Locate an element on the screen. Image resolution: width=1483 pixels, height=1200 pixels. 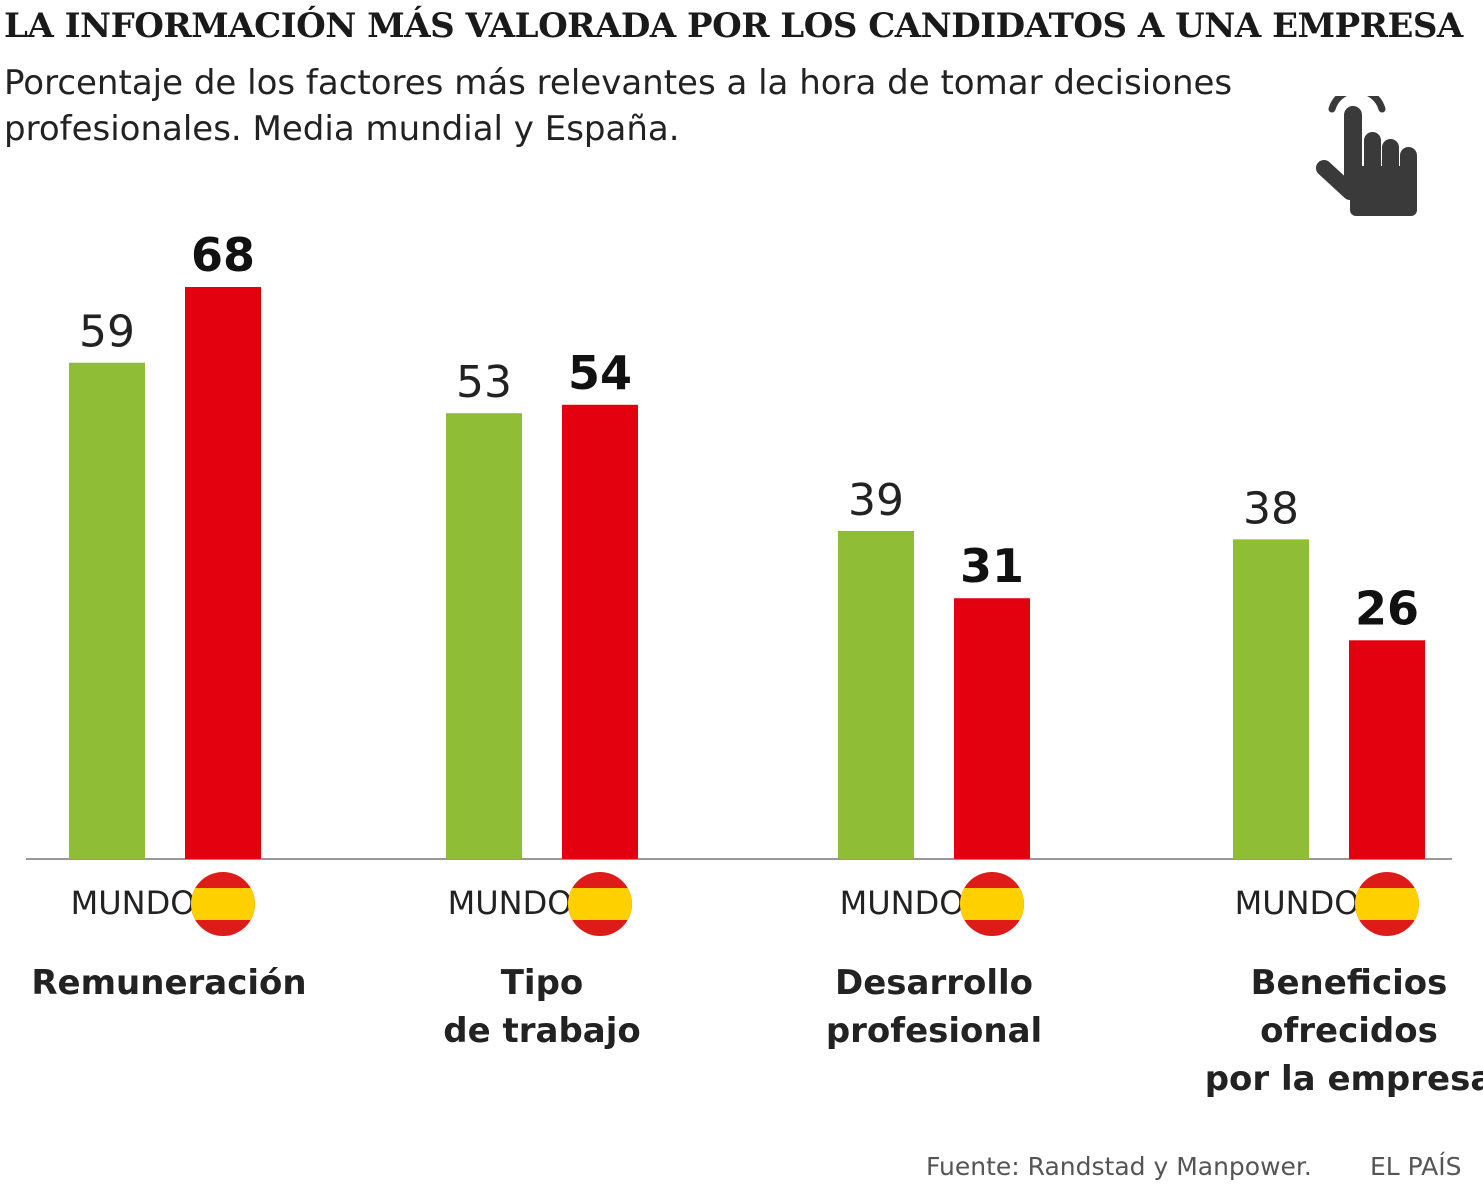
pointing-hand-icon is located at coordinates (1366, 156).